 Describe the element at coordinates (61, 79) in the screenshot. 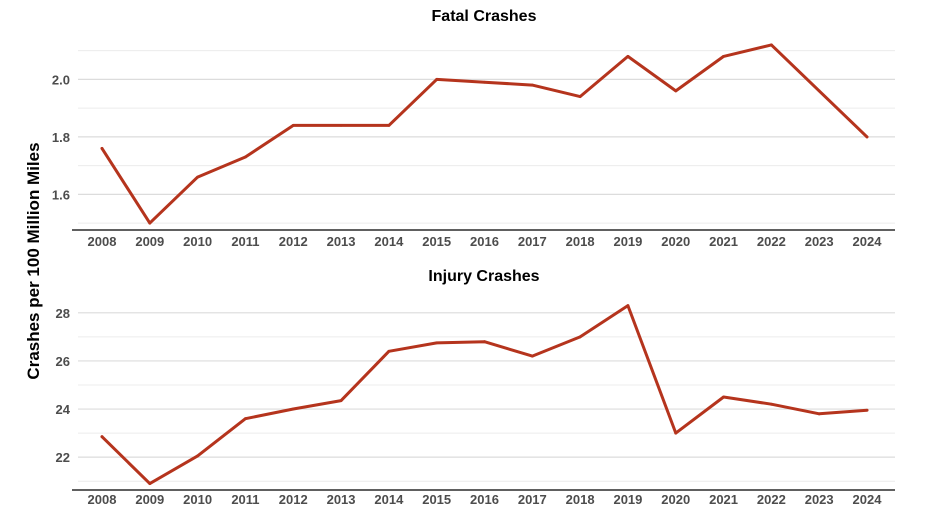

I see `fatal-y-tick-label: 2.0` at that location.